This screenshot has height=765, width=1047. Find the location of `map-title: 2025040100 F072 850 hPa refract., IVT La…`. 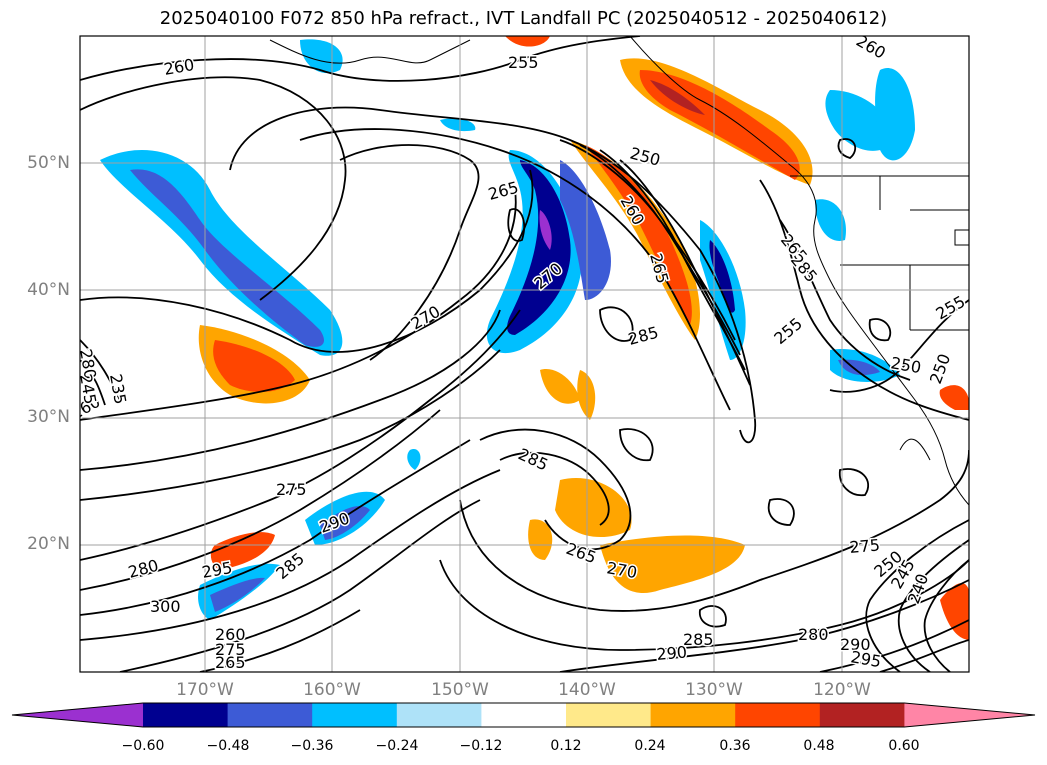

map-title: 2025040100 F072 850 hPa refract., IVT La… is located at coordinates (523, 18).